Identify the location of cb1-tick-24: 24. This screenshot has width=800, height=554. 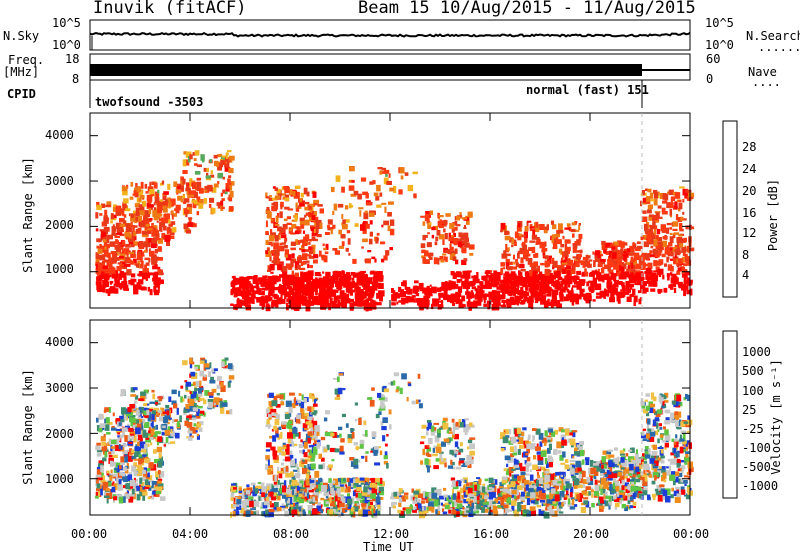
(749, 169).